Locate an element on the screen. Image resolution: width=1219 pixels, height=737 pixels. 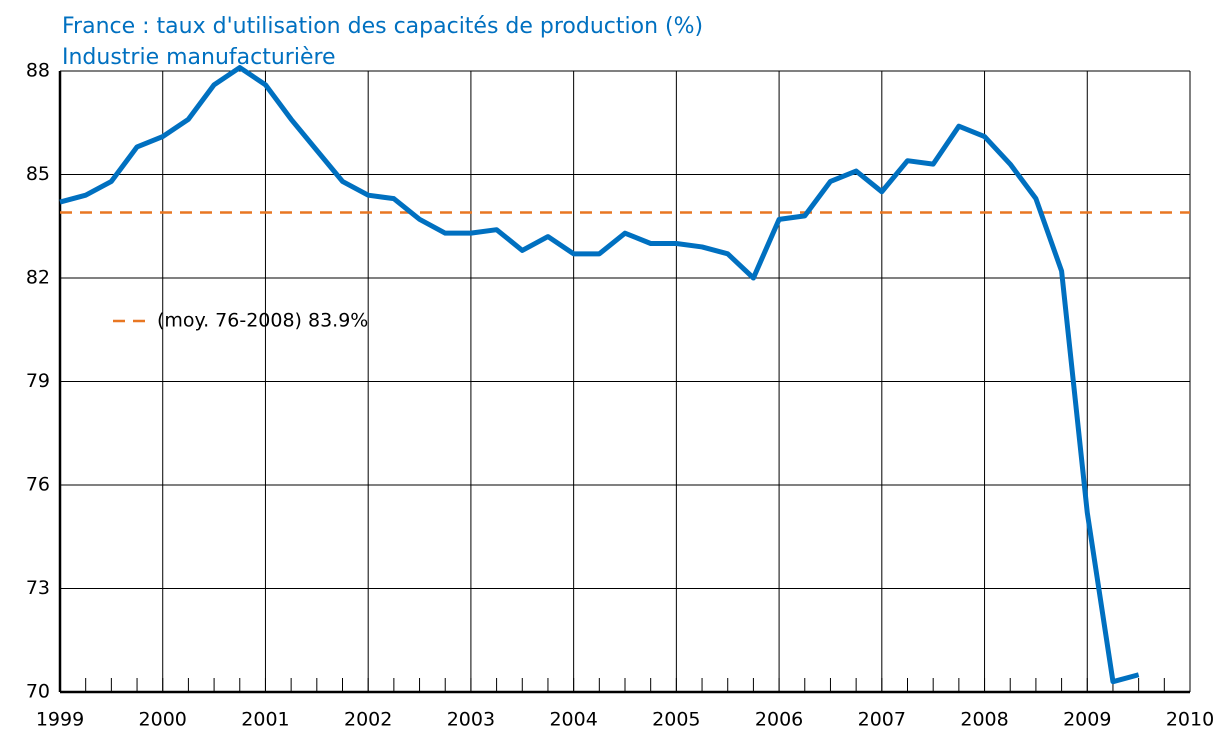
x-tick-label: 2008 is located at coordinates (984, 720).